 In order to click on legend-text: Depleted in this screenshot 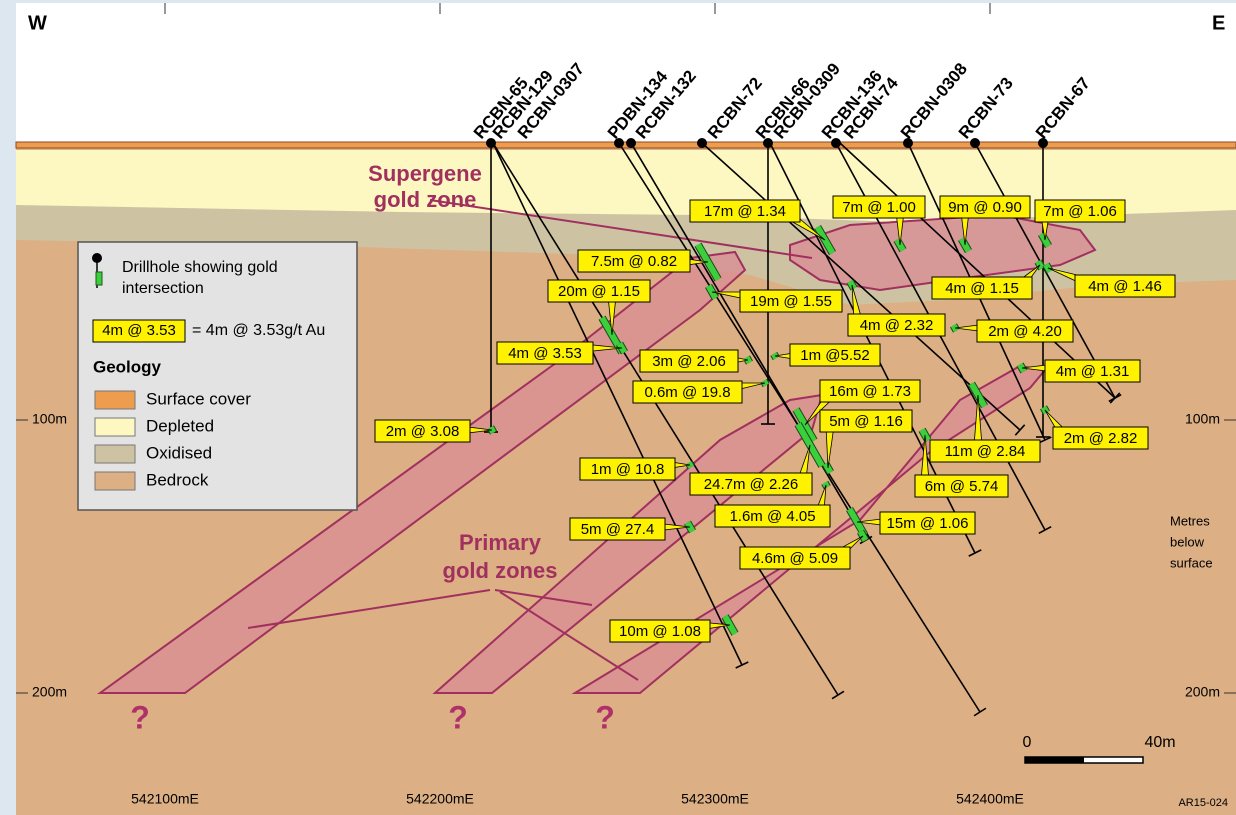, I will do `click(180, 425)`.